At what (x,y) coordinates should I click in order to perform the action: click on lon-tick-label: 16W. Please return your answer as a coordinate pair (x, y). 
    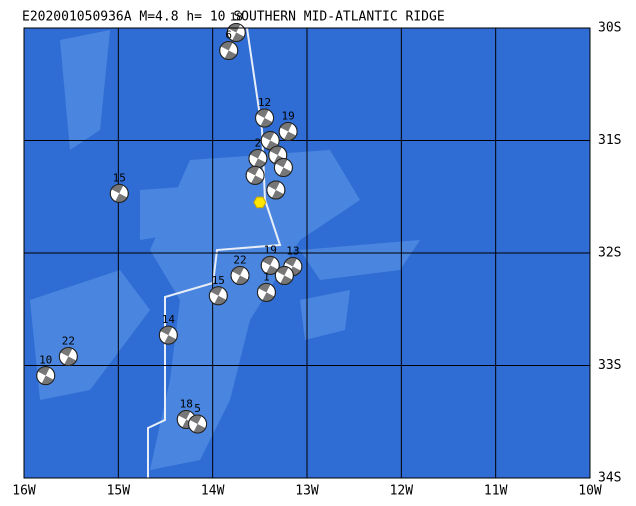
    Looking at the image, I should click on (24, 491).